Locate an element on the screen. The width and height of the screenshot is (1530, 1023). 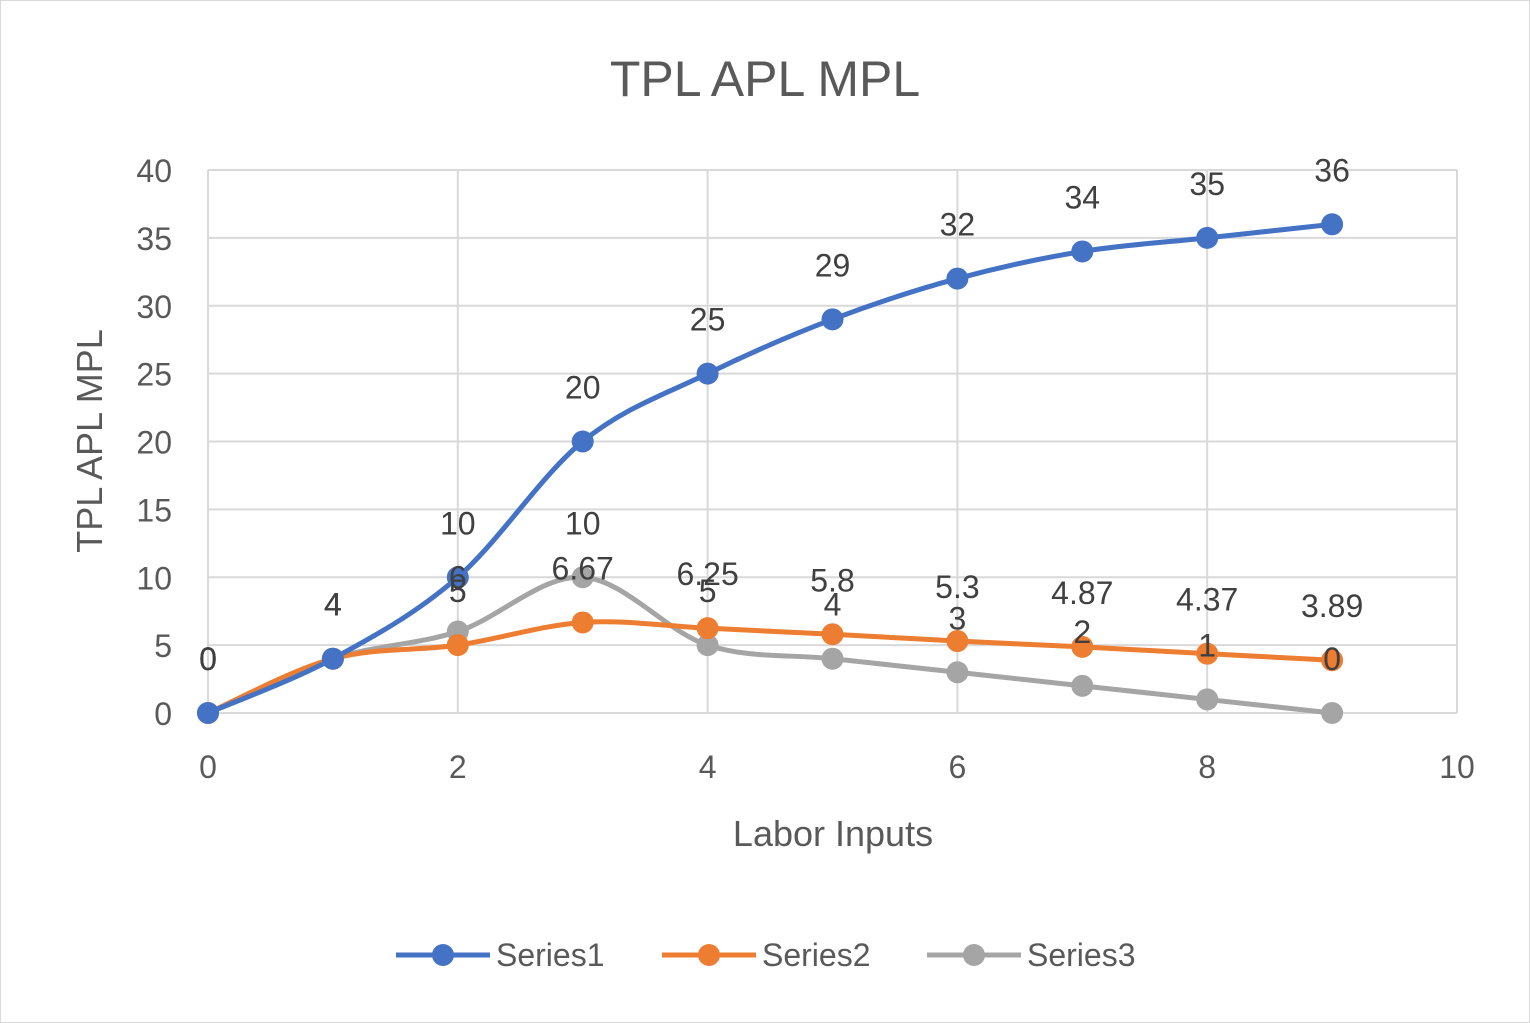
x-tick-label: 6 is located at coordinates (958, 767).